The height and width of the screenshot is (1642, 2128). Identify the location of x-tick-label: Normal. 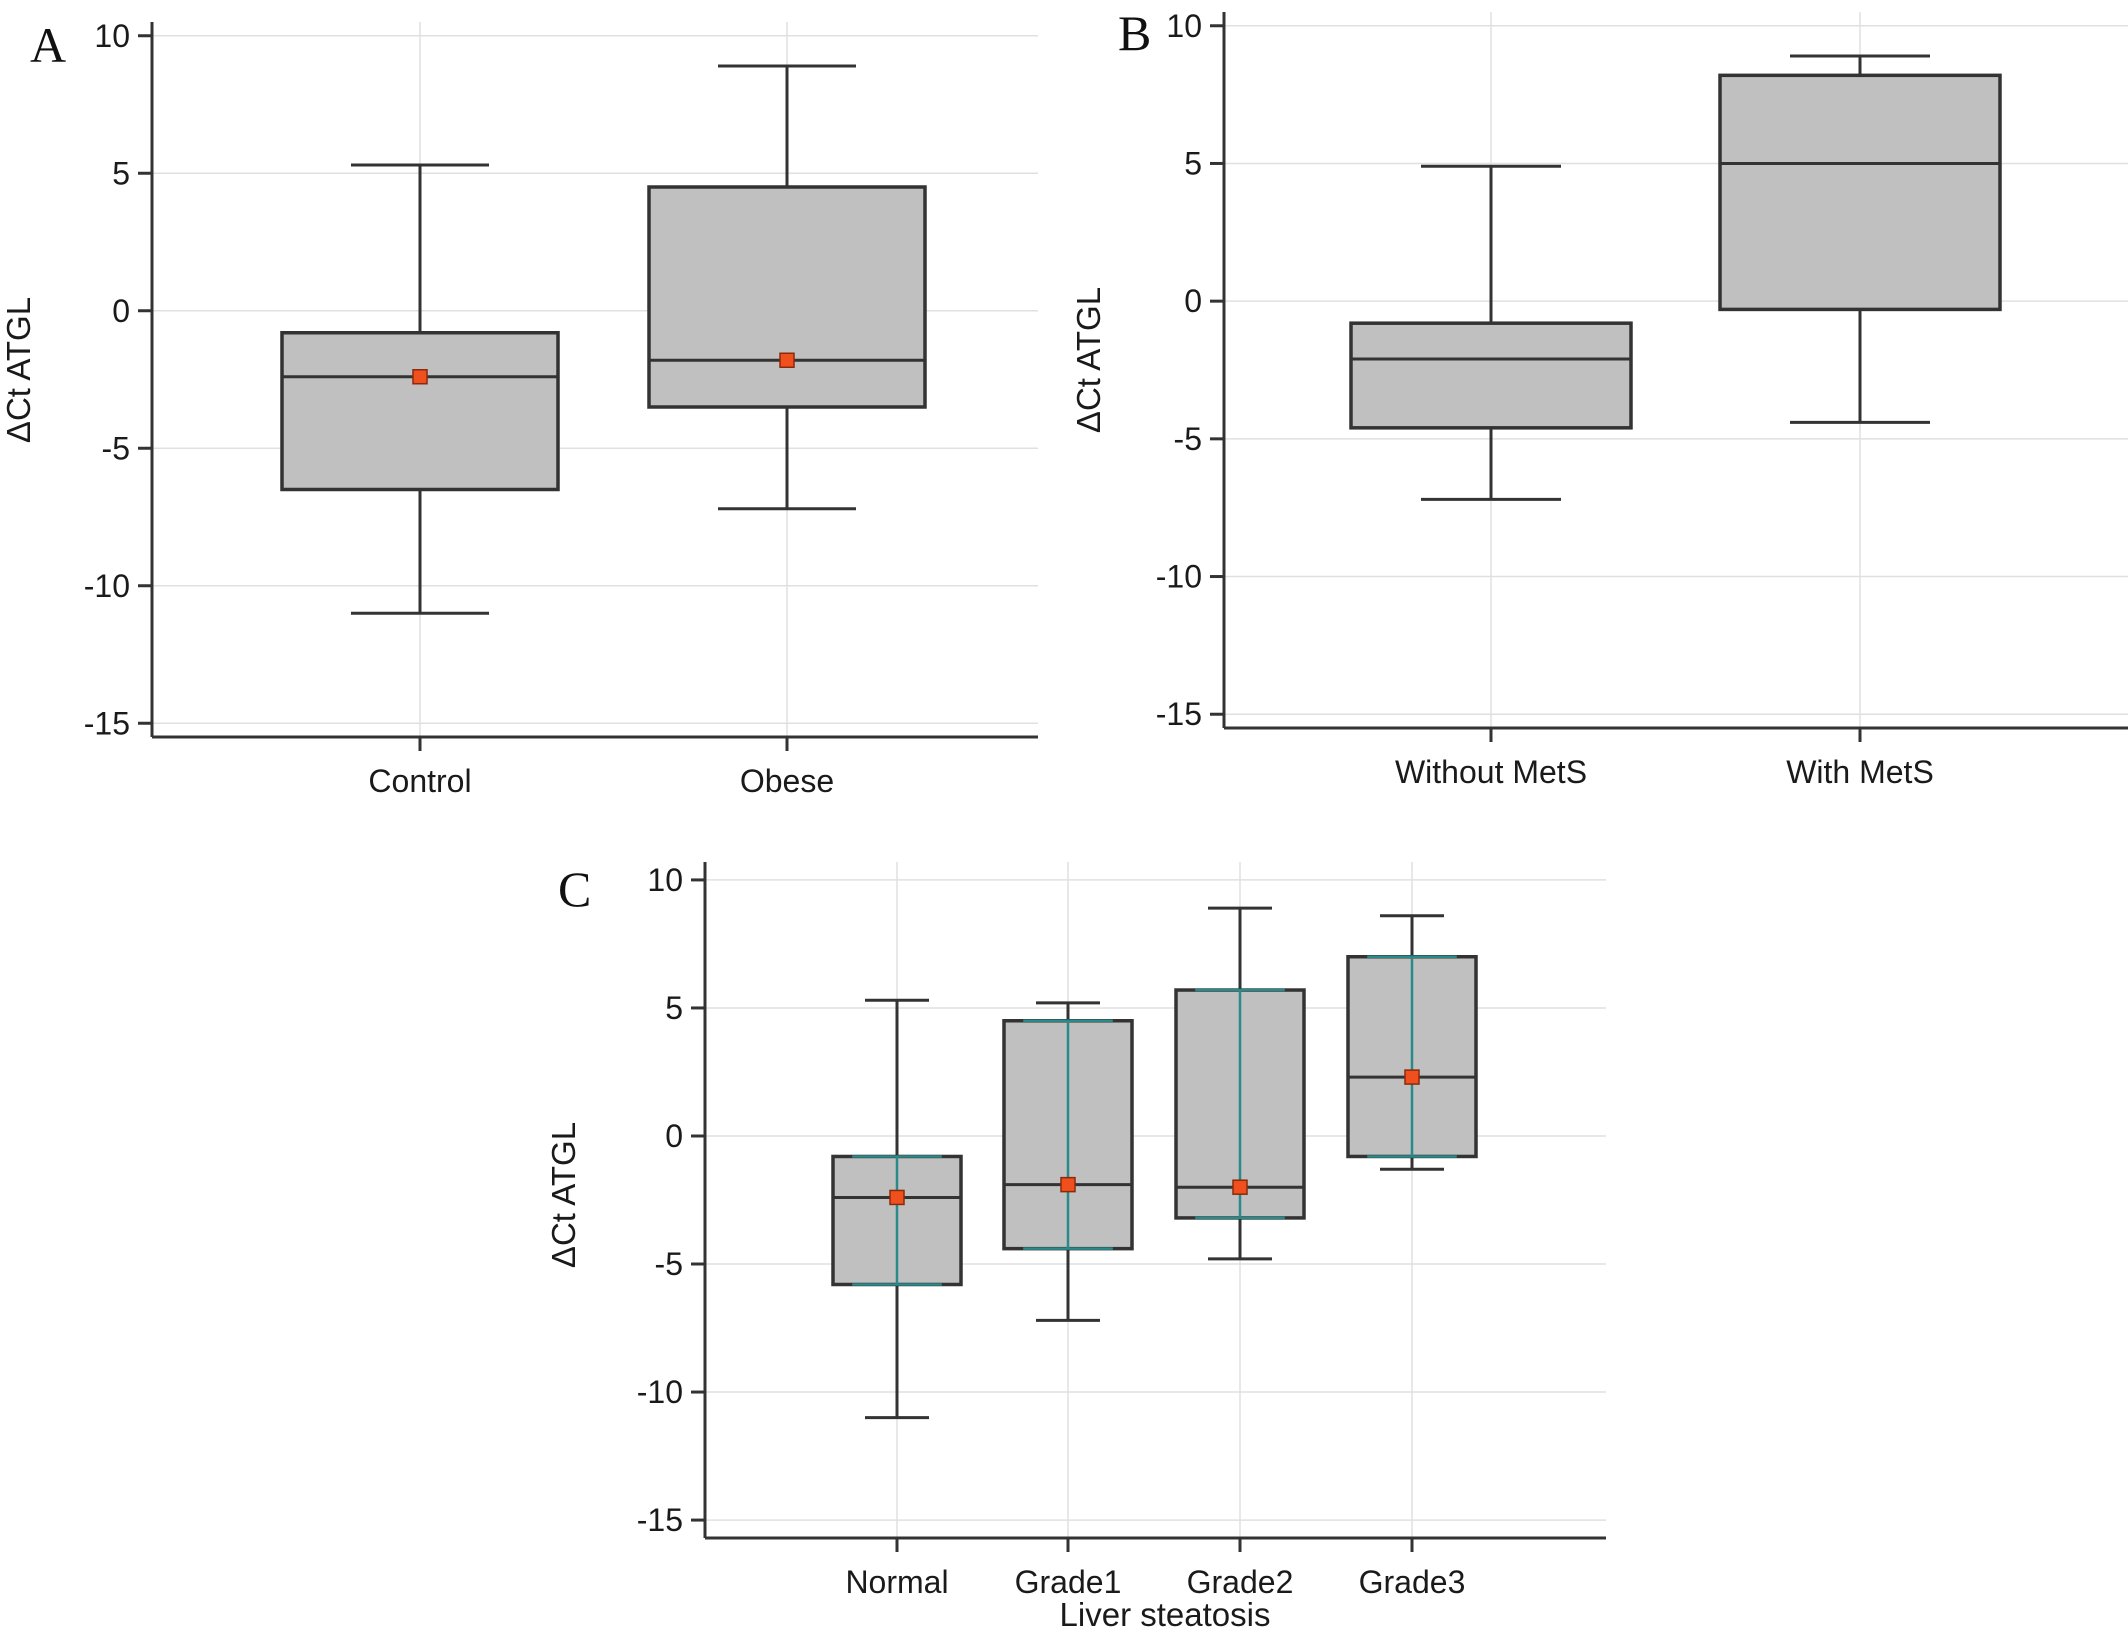
(896, 1582).